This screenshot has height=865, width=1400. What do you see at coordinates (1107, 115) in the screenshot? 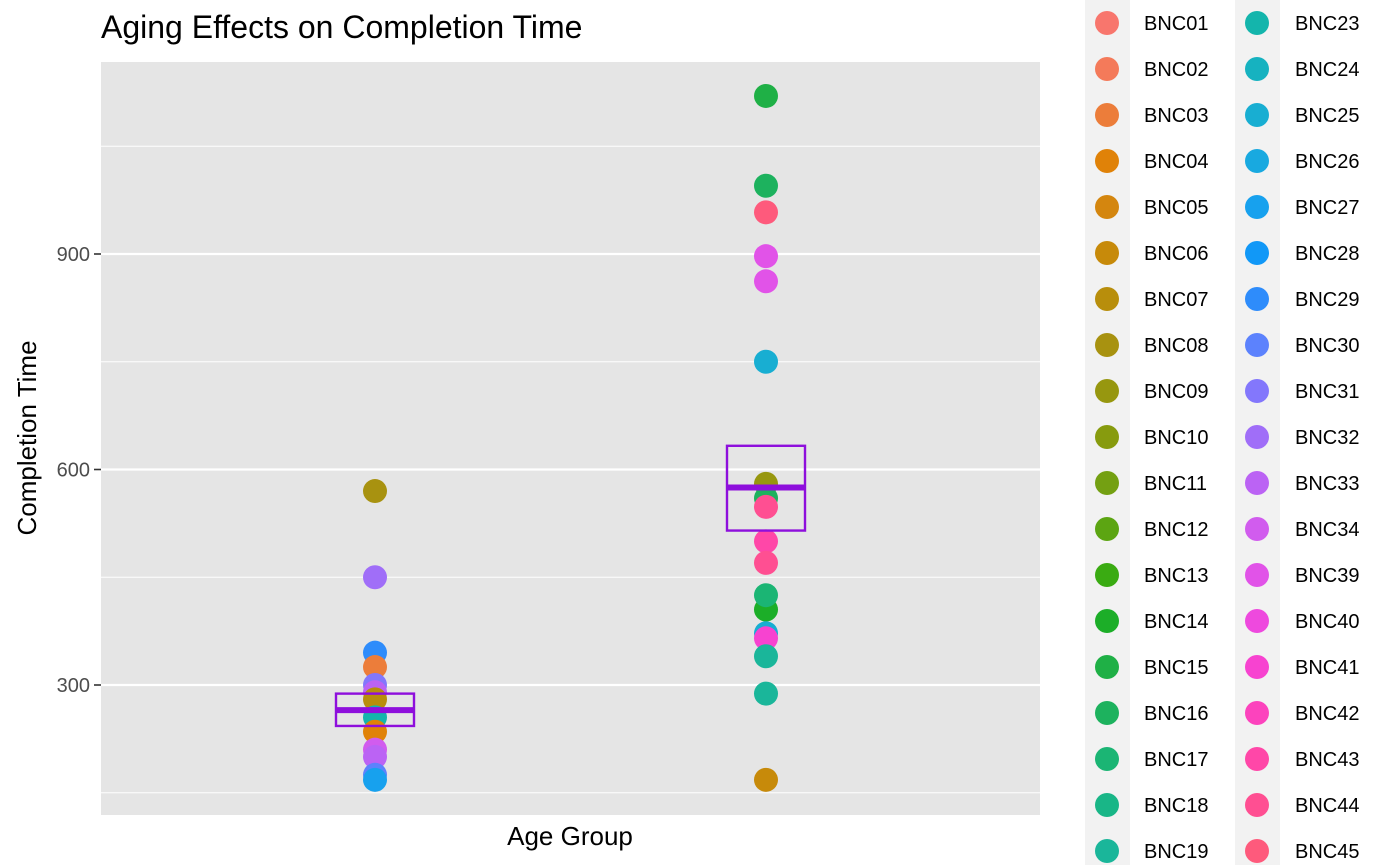
I see `legend-key-bnc03` at bounding box center [1107, 115].